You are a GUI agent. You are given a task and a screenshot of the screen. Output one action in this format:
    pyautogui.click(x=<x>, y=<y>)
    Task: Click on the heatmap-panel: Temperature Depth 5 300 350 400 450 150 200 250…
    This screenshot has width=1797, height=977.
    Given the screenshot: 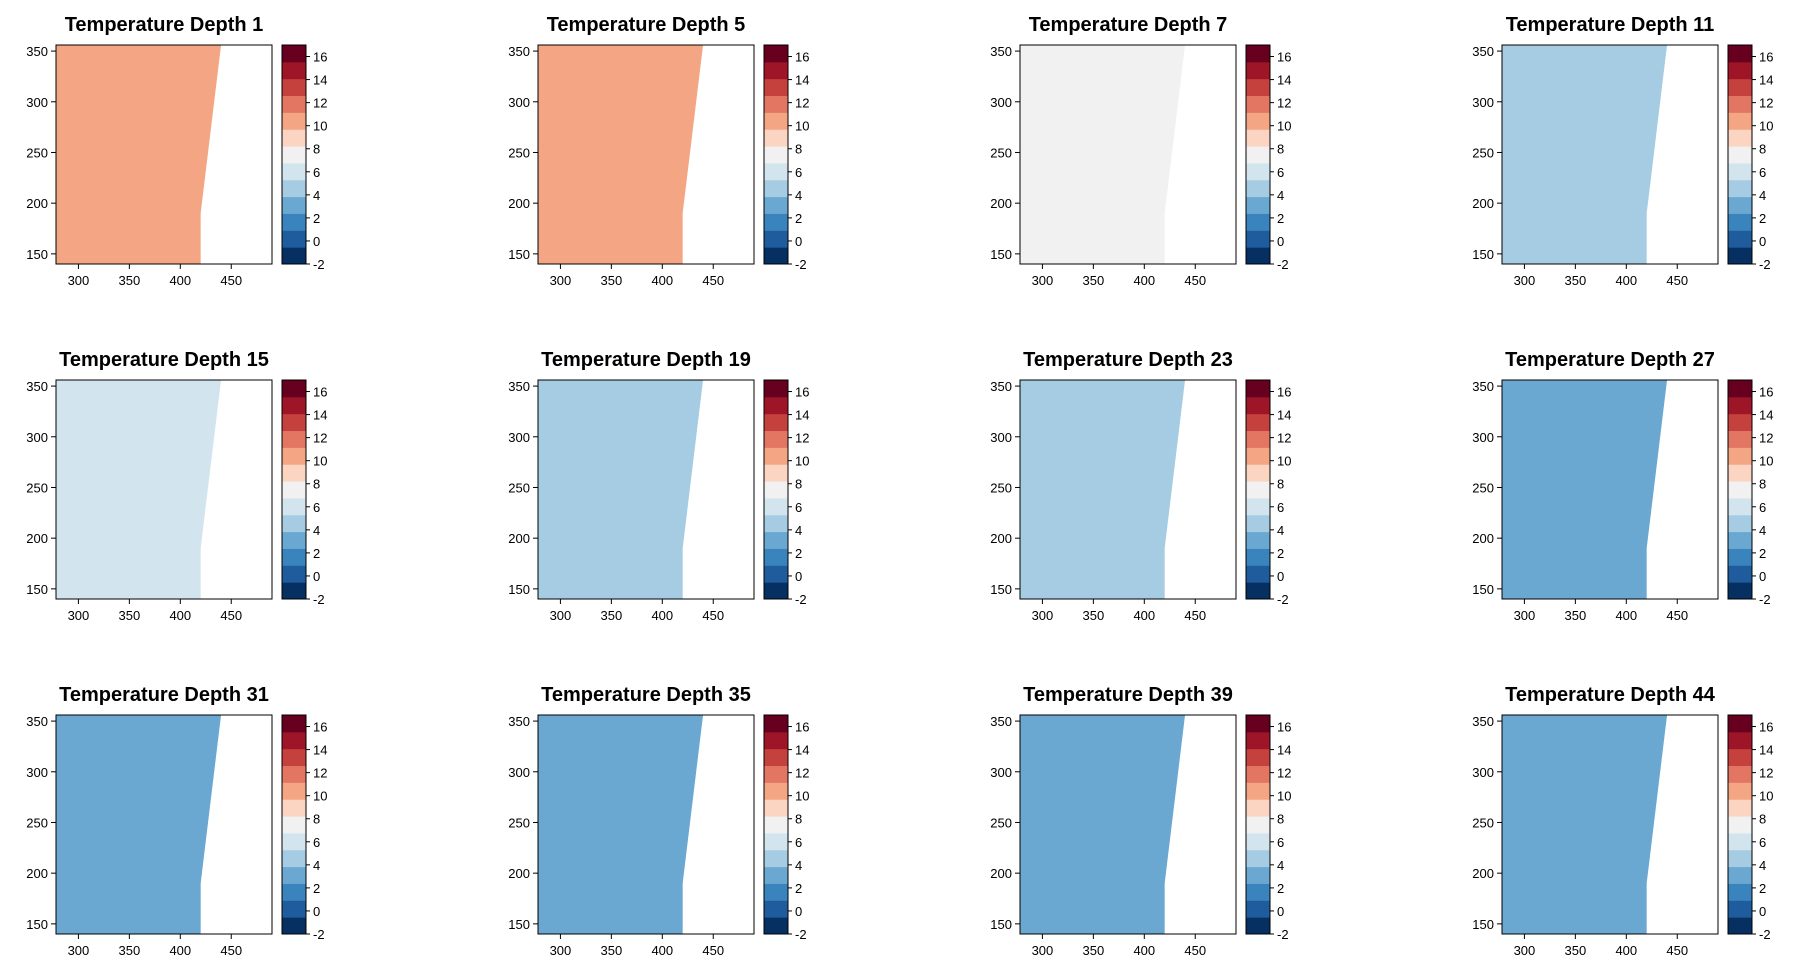 What is the action you would take?
    pyautogui.click(x=682, y=150)
    